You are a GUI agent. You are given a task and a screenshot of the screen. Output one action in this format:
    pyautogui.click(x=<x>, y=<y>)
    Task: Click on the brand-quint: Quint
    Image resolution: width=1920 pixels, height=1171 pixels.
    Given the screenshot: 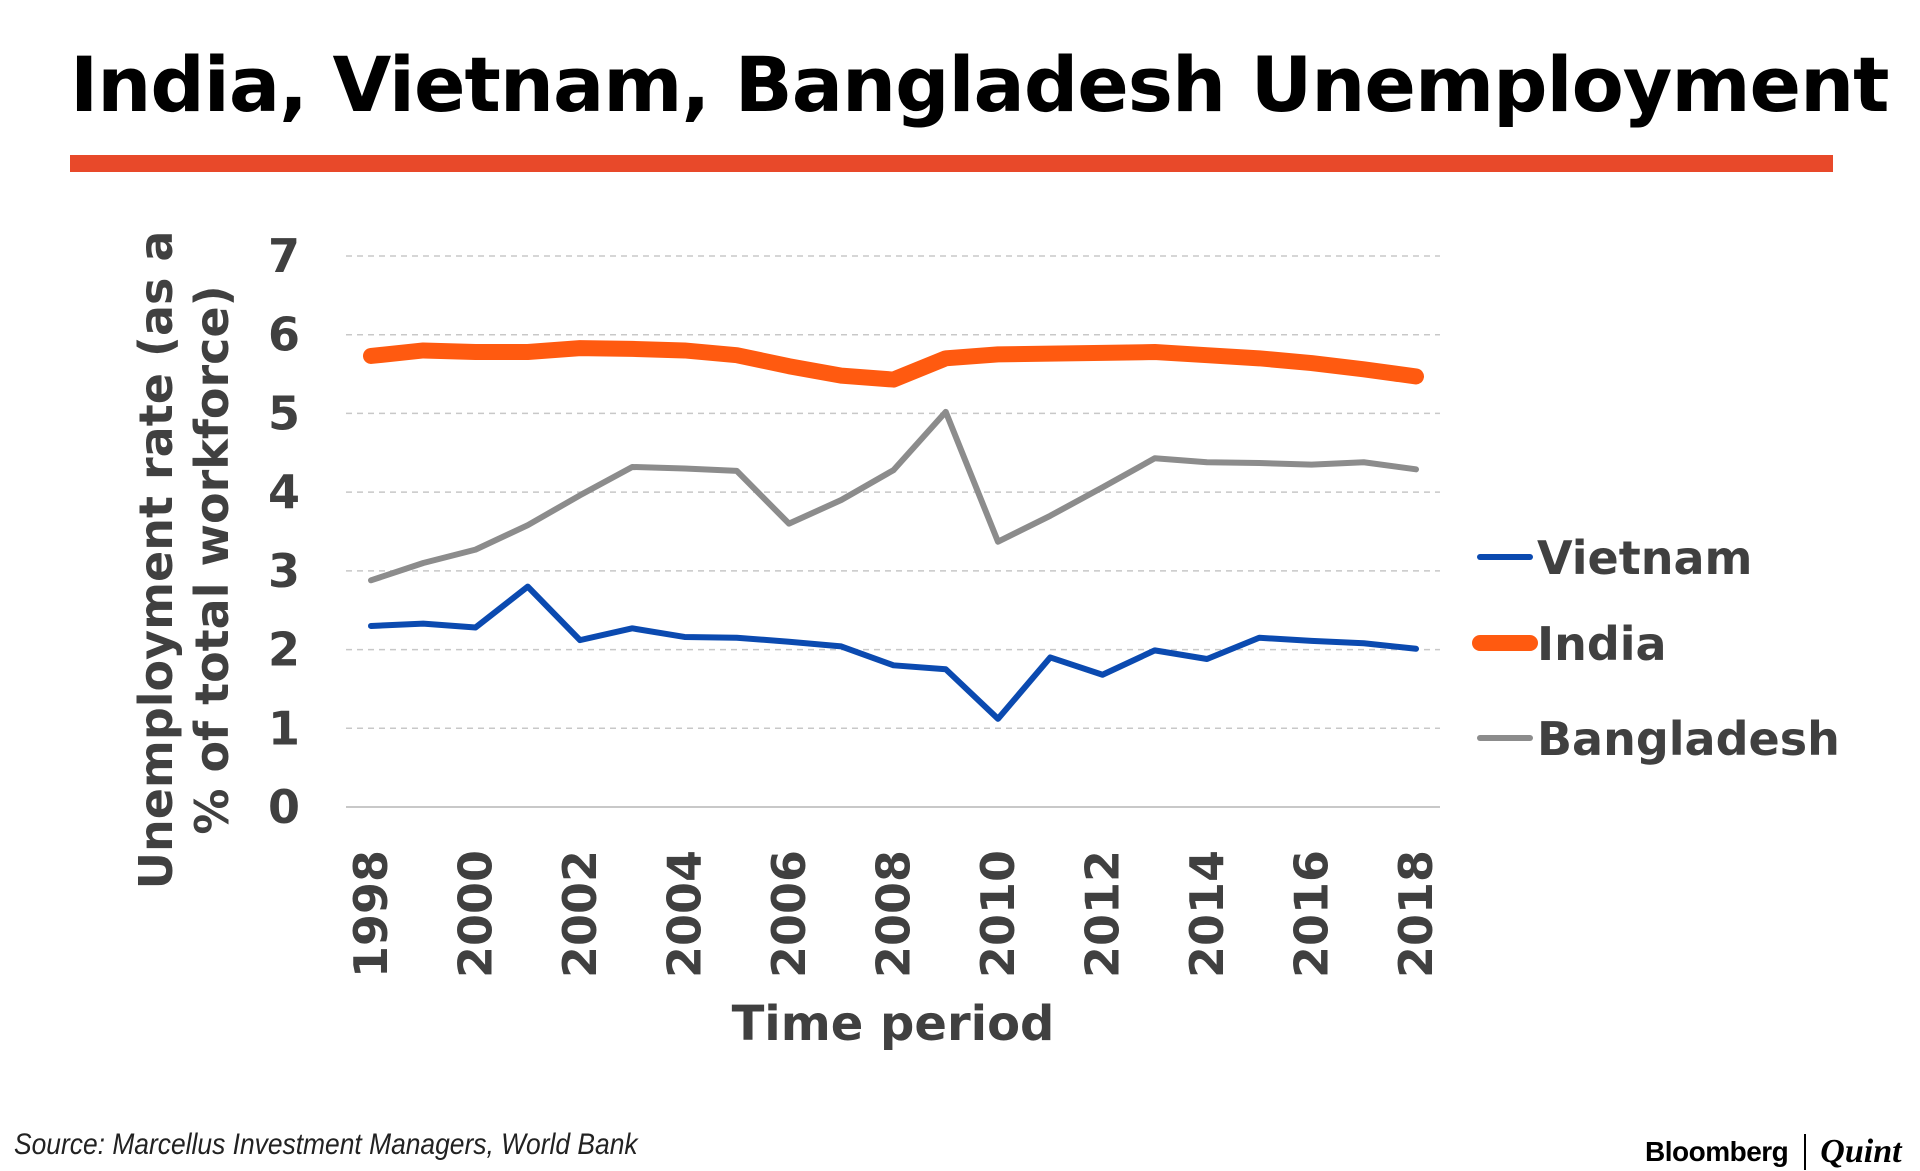 What is the action you would take?
    pyautogui.click(x=1861, y=1151)
    